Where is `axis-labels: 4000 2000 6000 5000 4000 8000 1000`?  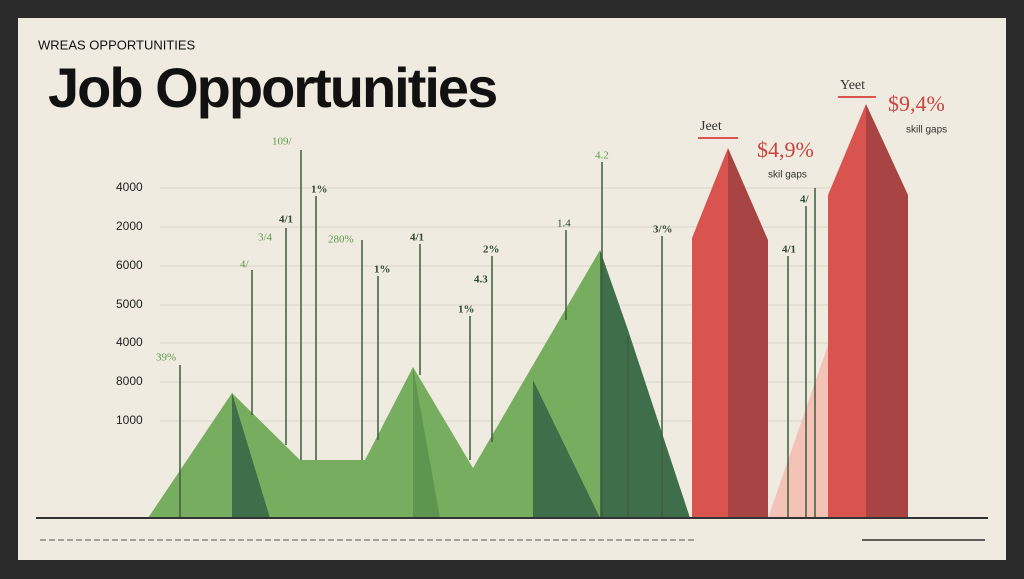 axis-labels: 4000 2000 6000 5000 4000 8000 1000 is located at coordinates (129, 303).